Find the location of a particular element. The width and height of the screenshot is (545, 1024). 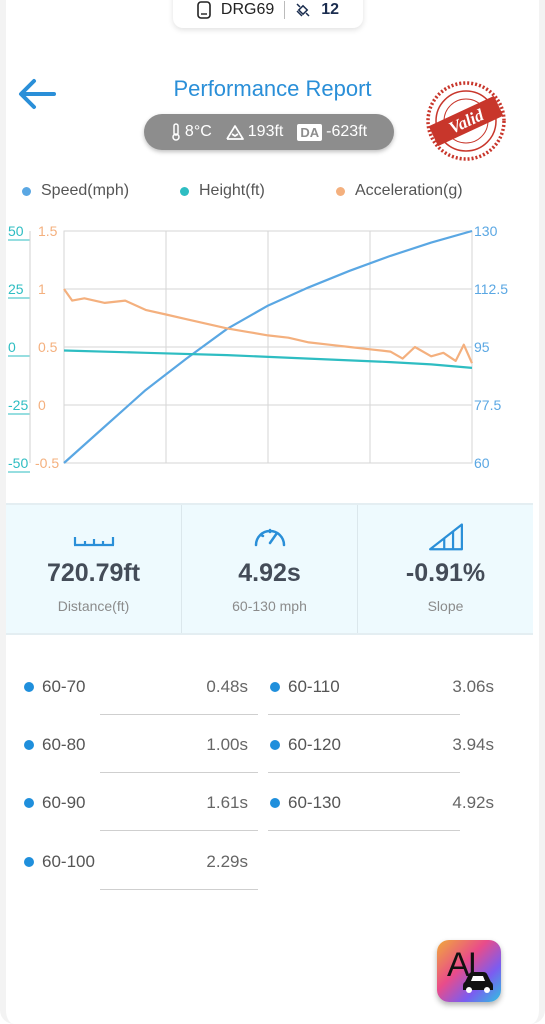

acceleration-tick-label: 0.5 is located at coordinates (48, 347).